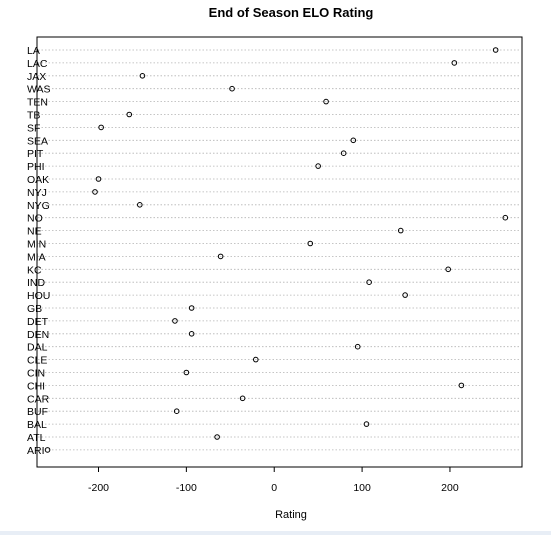 The height and width of the screenshot is (535, 551). What do you see at coordinates (35, 154) in the screenshot?
I see `y-tick-label: PIT` at bounding box center [35, 154].